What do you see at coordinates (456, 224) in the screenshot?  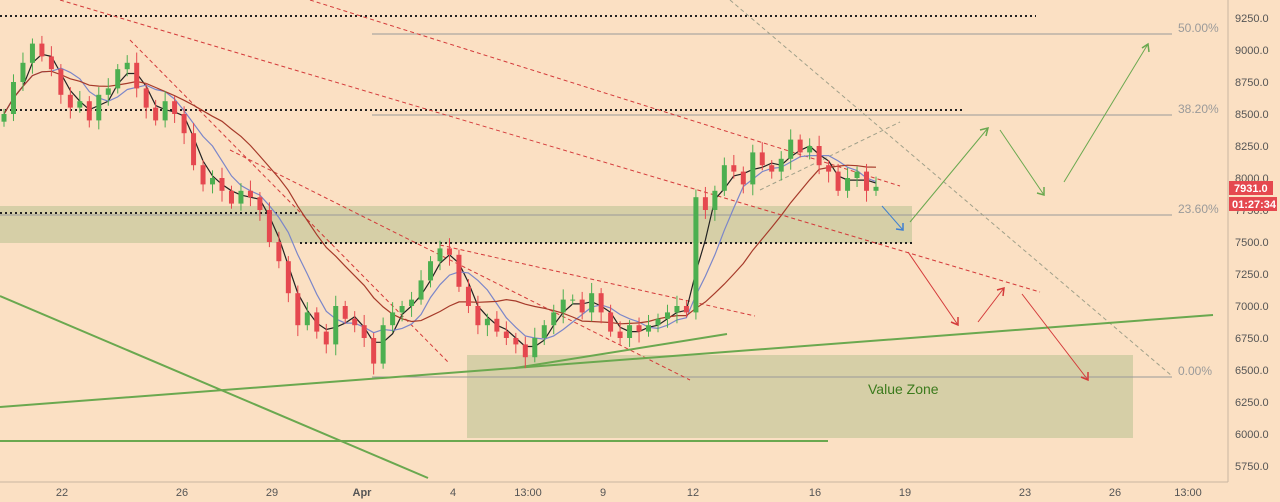 I see `resistance-zone` at bounding box center [456, 224].